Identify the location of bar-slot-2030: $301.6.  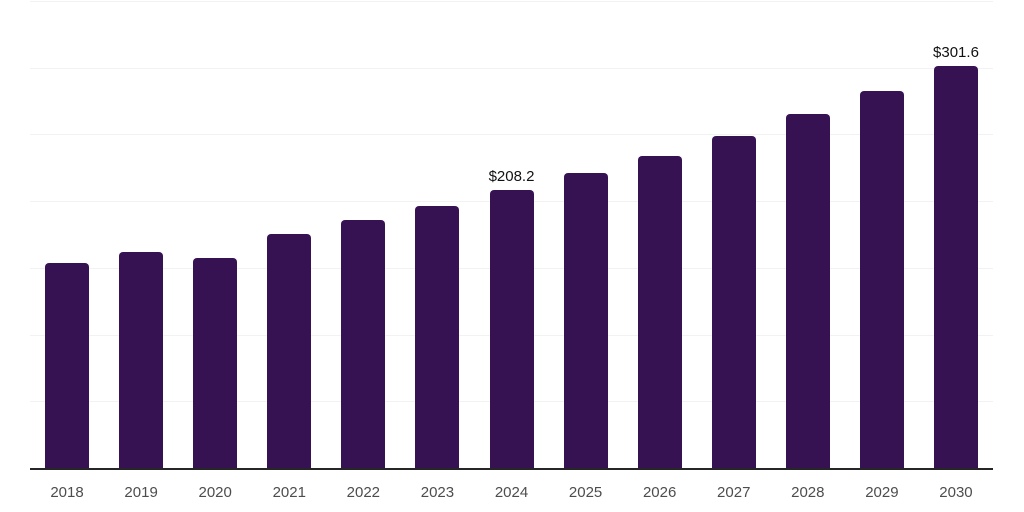
(956, 234).